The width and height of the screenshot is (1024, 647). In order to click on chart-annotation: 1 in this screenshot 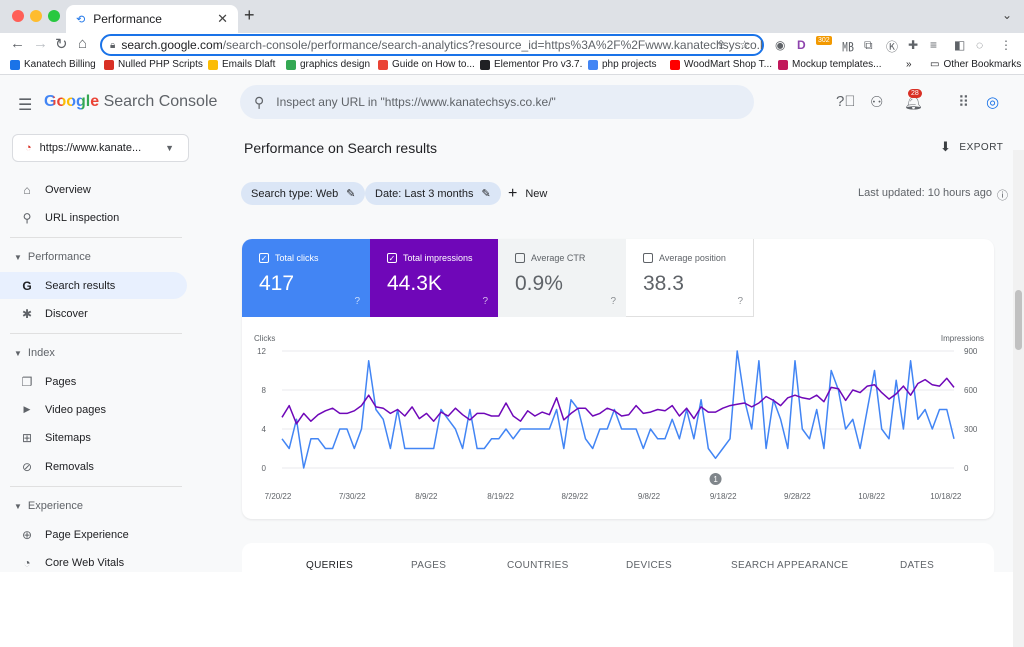, I will do `click(715, 479)`.